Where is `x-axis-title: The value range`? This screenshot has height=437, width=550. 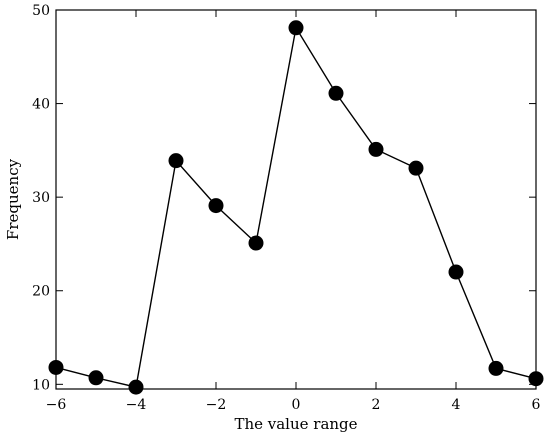 x-axis-title: The value range is located at coordinates (295, 424).